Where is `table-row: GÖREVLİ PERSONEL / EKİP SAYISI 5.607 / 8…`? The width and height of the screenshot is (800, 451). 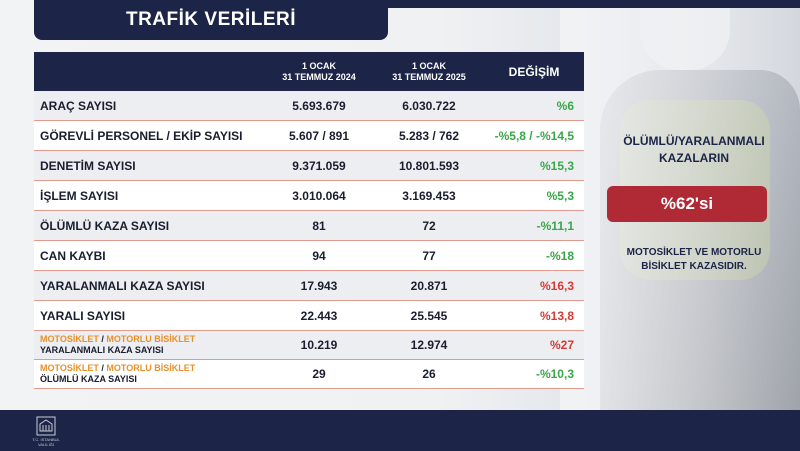
table-row: GÖREVLİ PERSONEL / EKİP SAYISI 5.607 / 8… is located at coordinates (309, 136).